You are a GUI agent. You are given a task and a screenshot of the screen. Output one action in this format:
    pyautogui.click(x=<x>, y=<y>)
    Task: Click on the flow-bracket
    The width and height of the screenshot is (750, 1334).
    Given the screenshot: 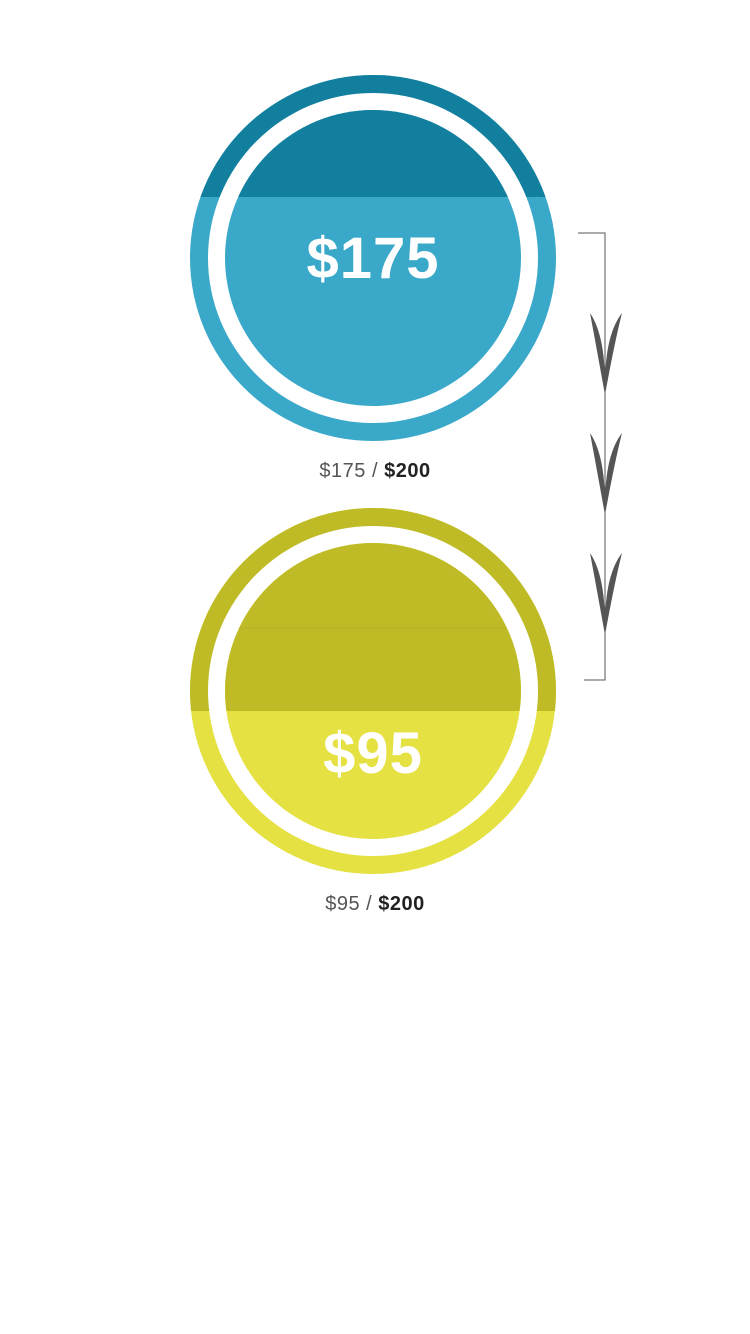 What is the action you would take?
    pyautogui.click(x=600, y=456)
    